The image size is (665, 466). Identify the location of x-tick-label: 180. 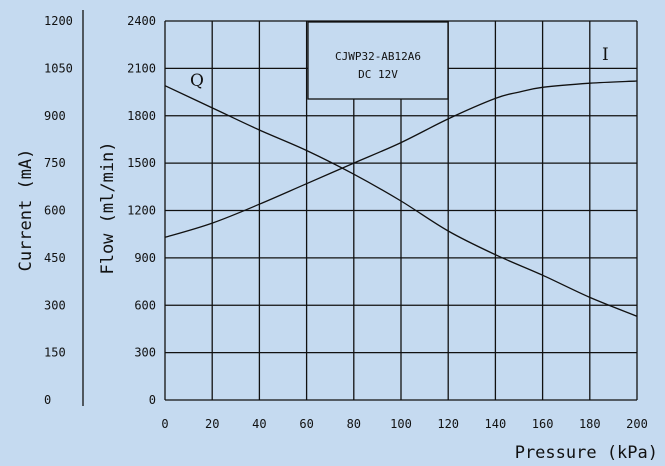
(590, 424).